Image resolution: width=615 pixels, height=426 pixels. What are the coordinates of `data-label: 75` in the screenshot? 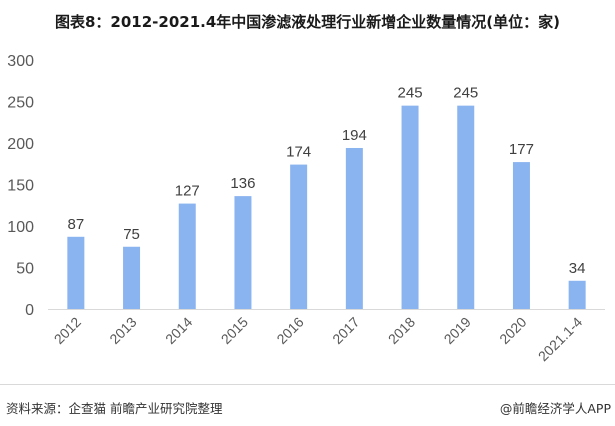 It's located at (131, 234).